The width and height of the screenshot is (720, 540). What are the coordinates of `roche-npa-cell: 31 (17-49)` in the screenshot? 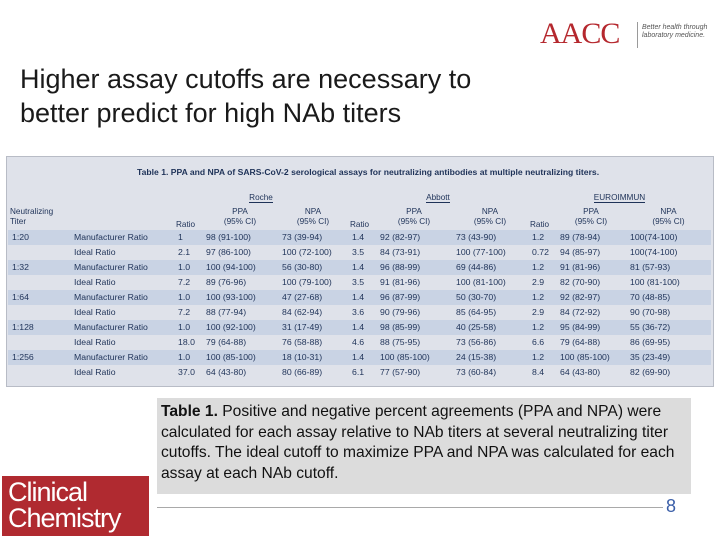 It's located at (313, 327).